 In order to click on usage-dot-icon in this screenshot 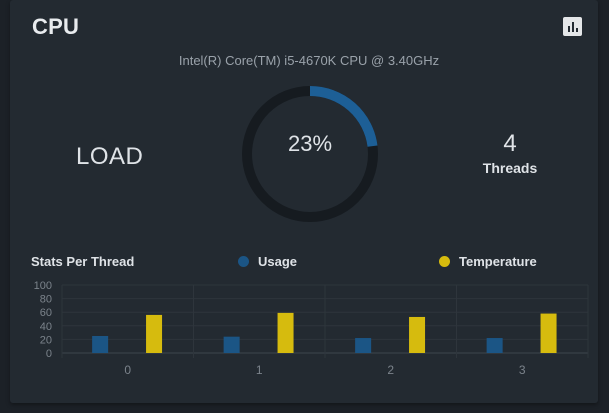, I will do `click(243, 261)`.